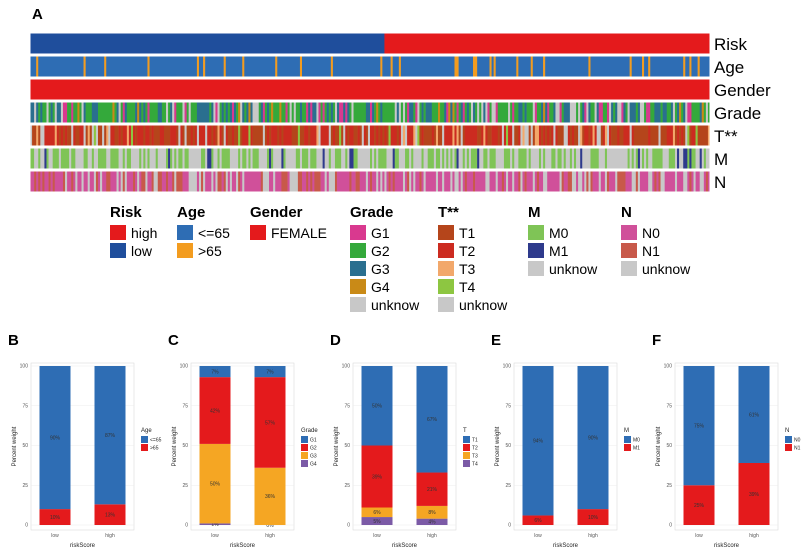 This screenshot has height=557, width=806. I want to click on x-tick-label: high, so click(270, 536).